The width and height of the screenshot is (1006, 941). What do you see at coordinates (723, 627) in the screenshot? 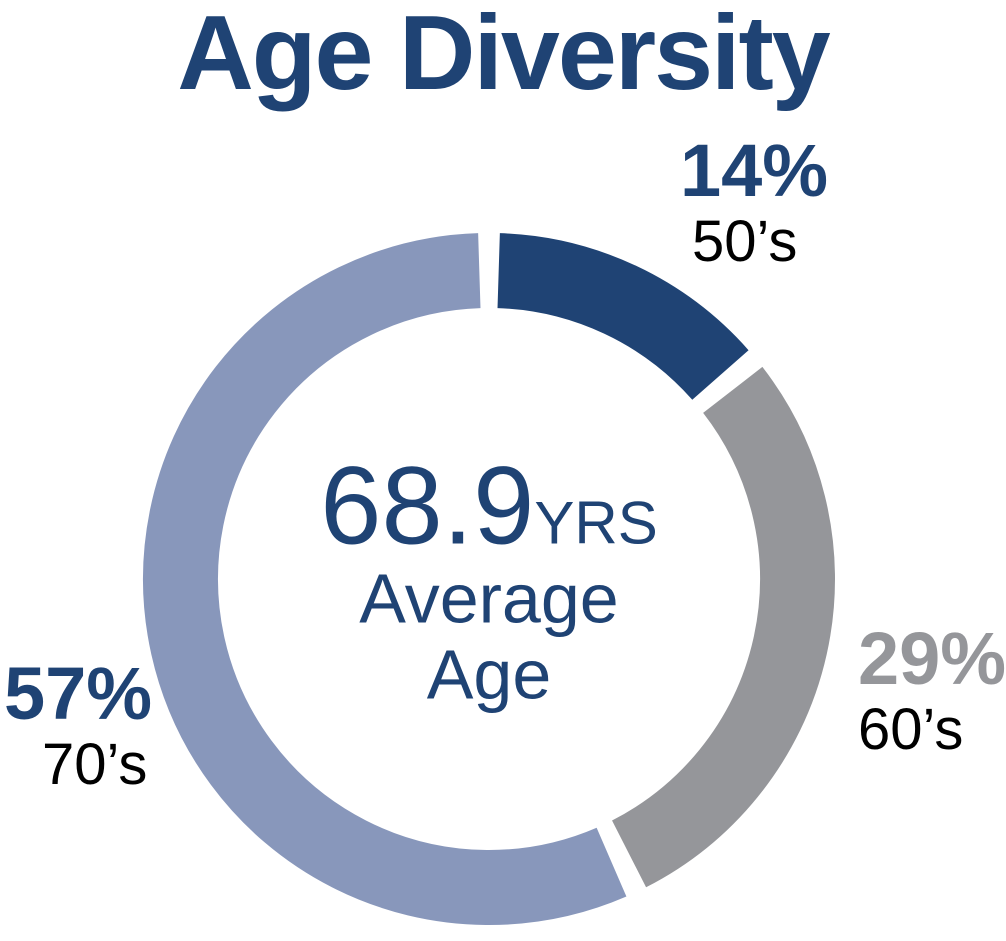
I see `donut-segment-60s` at bounding box center [723, 627].